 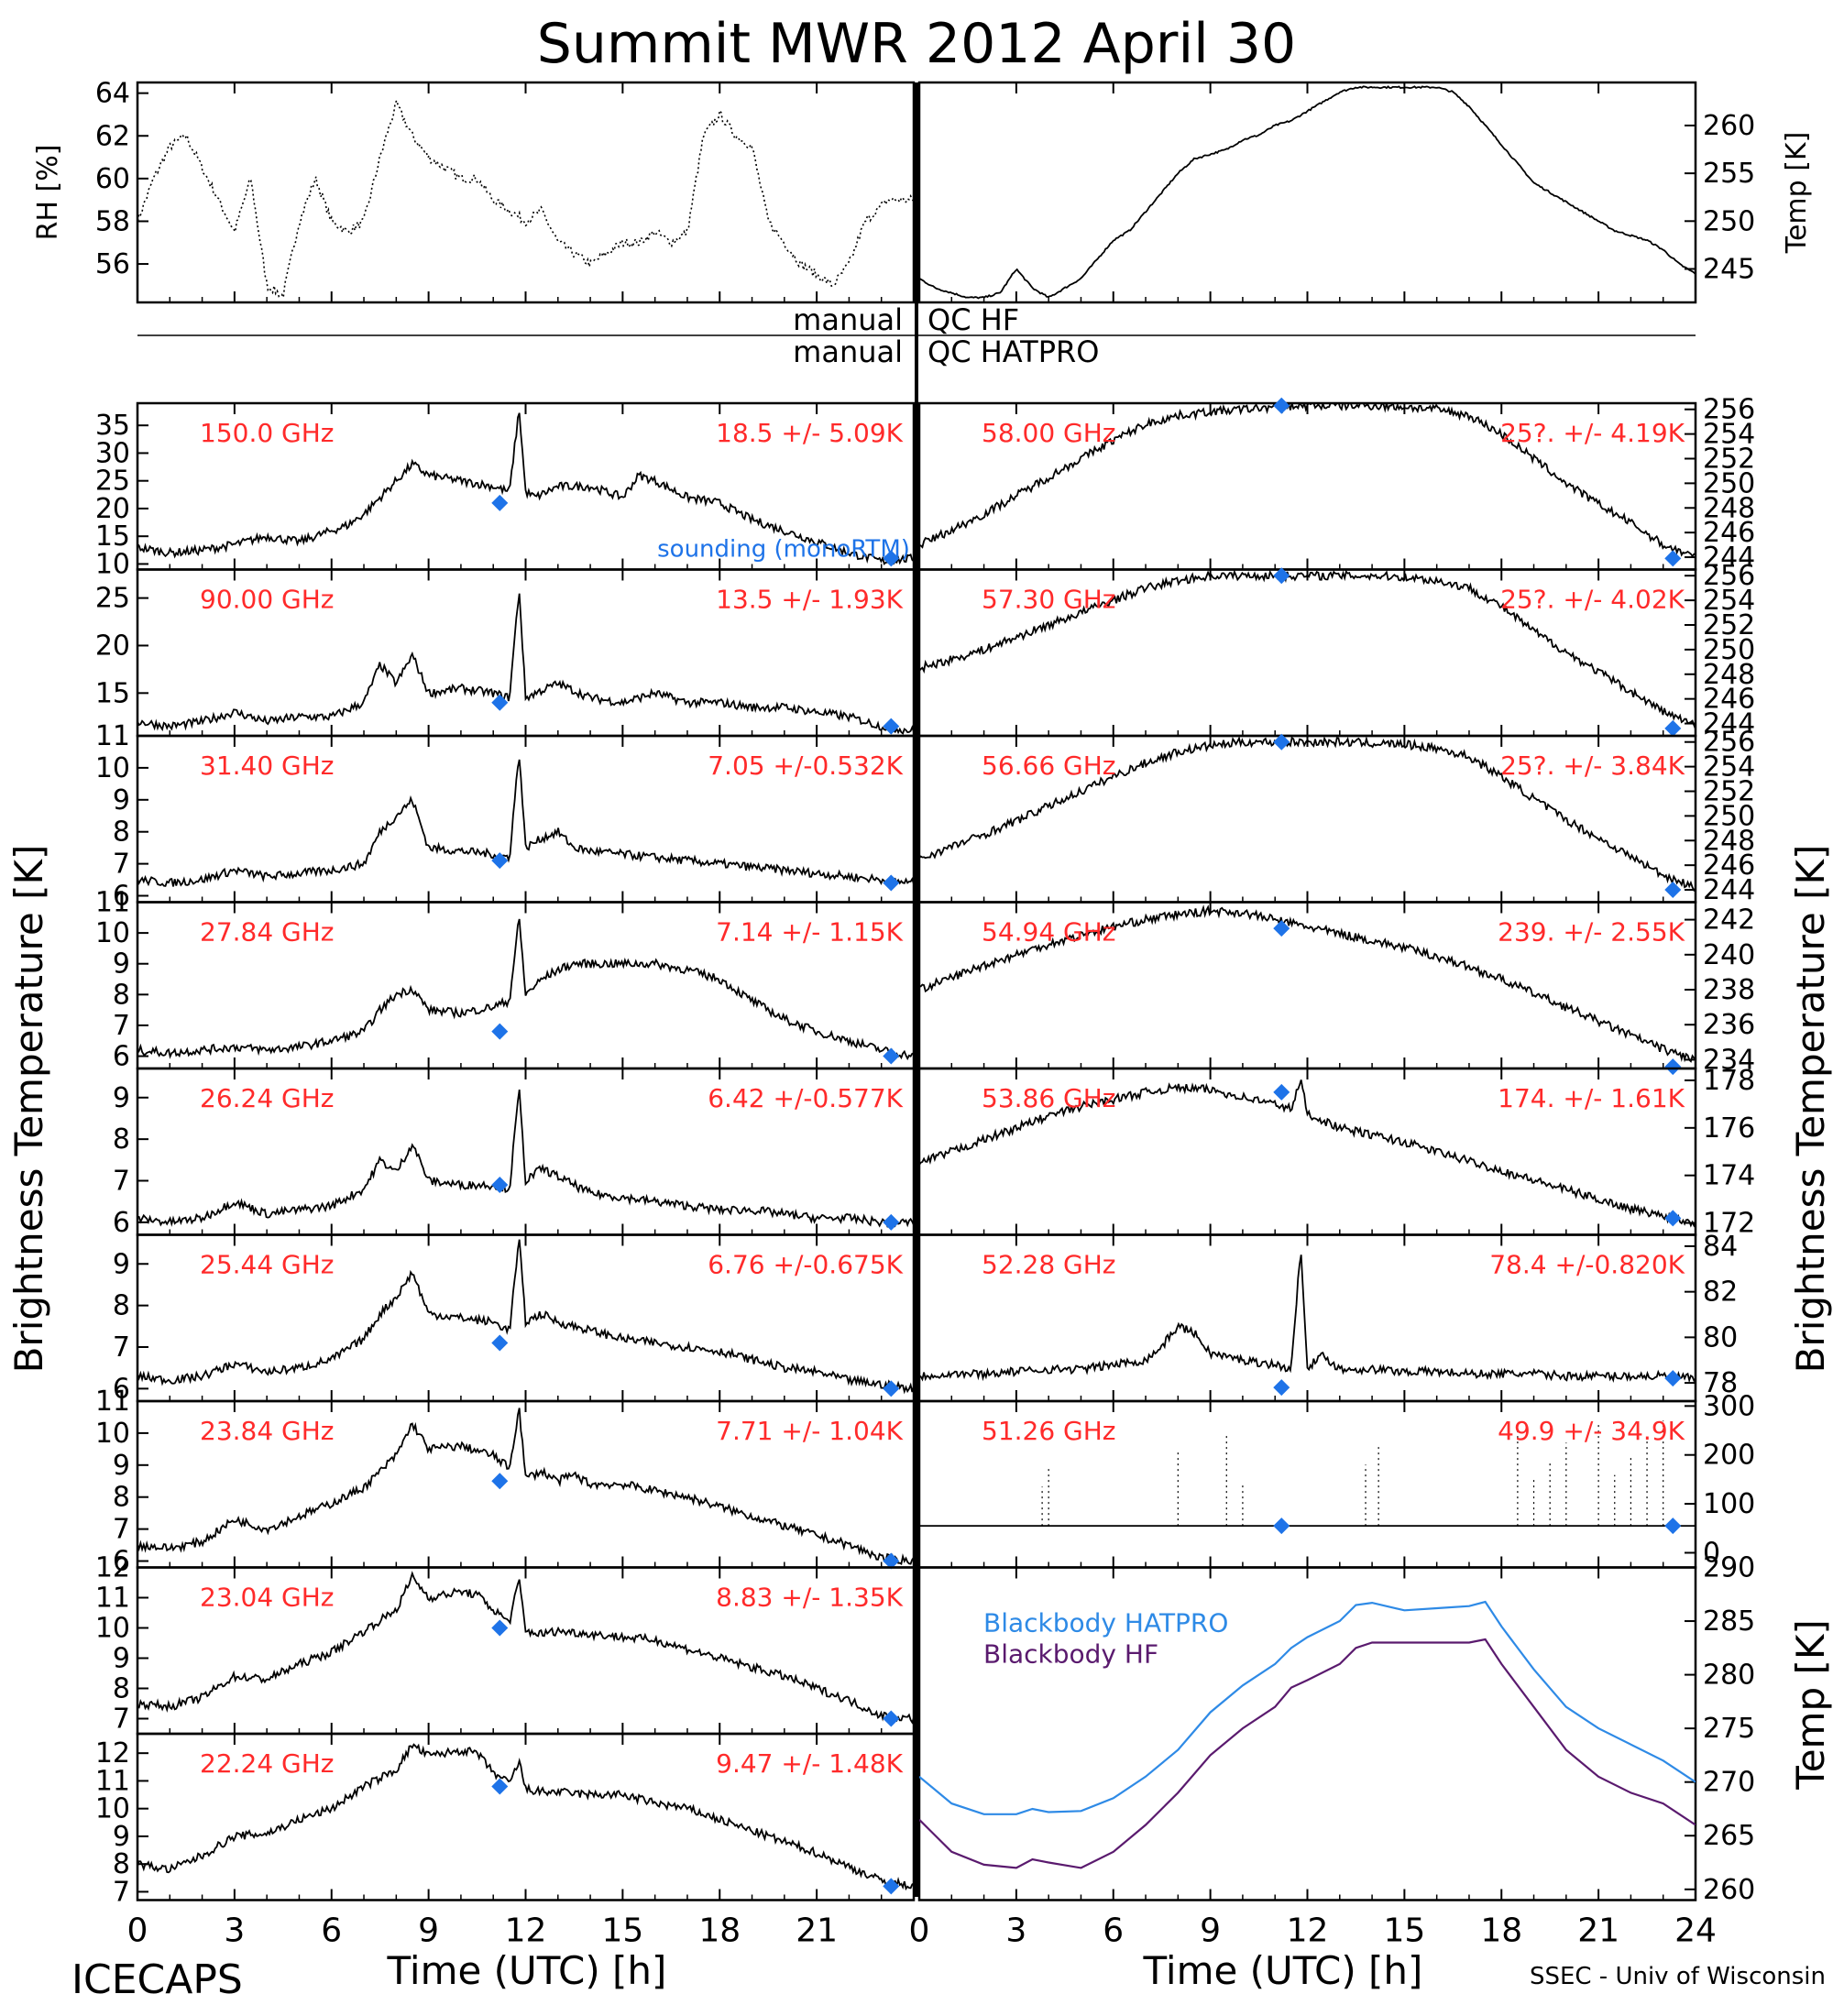 I want to click on legend-entry: Blackbody HATPRO, so click(x=1105, y=1623).